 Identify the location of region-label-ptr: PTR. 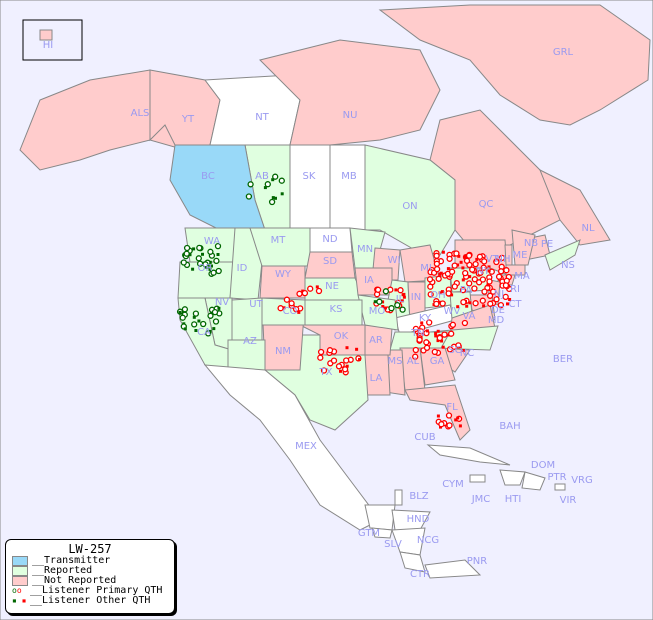
(556, 477).